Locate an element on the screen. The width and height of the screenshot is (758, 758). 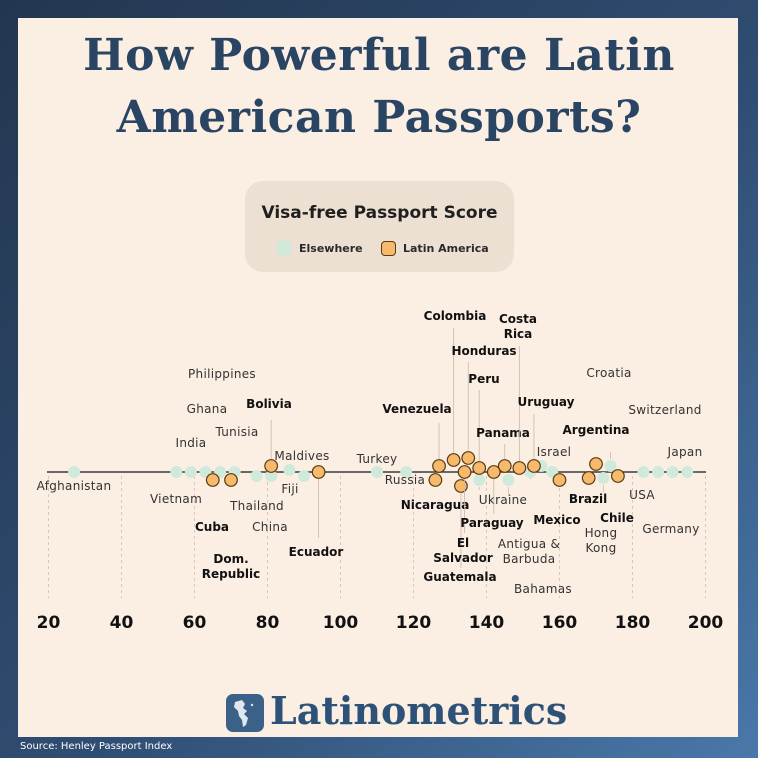
point-croatia is located at coordinates (610, 466).